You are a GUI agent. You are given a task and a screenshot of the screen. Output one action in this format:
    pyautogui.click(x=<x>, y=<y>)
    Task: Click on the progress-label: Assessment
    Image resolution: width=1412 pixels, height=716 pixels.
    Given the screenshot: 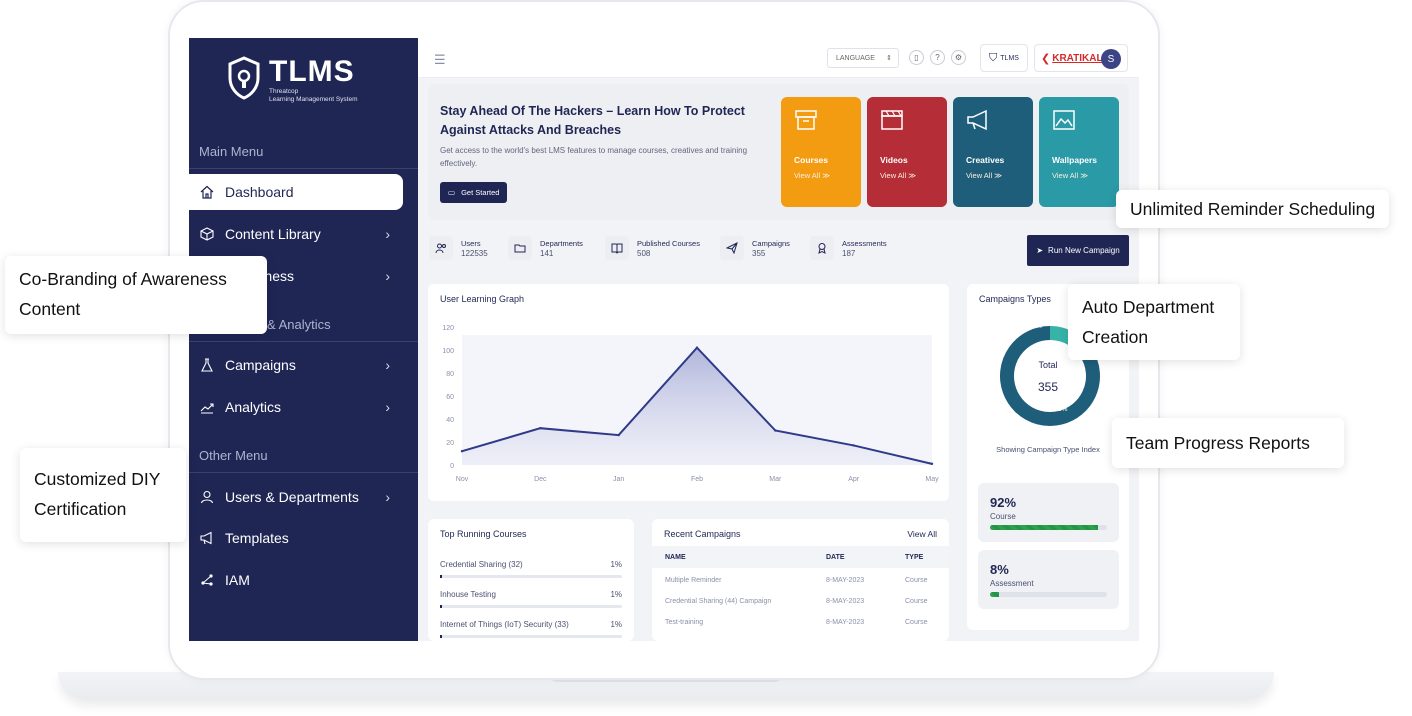 What is the action you would take?
    pyautogui.click(x=1012, y=583)
    